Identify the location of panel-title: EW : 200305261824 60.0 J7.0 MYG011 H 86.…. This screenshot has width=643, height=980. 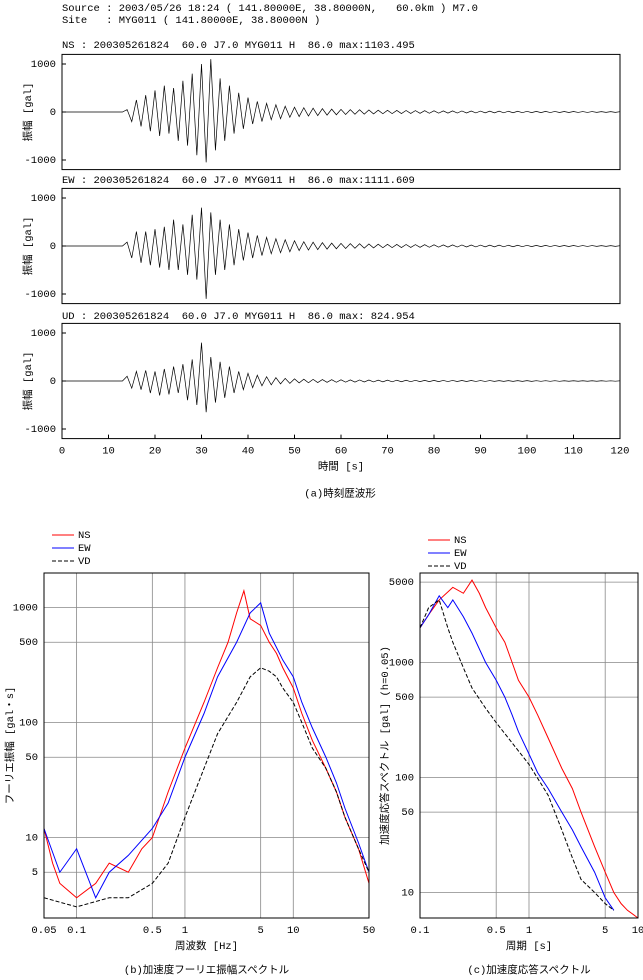
(238, 181).